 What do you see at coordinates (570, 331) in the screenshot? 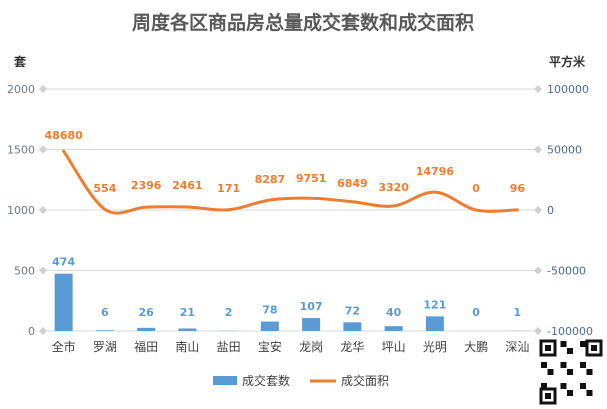
I see `right-tick-label: -100000` at bounding box center [570, 331].